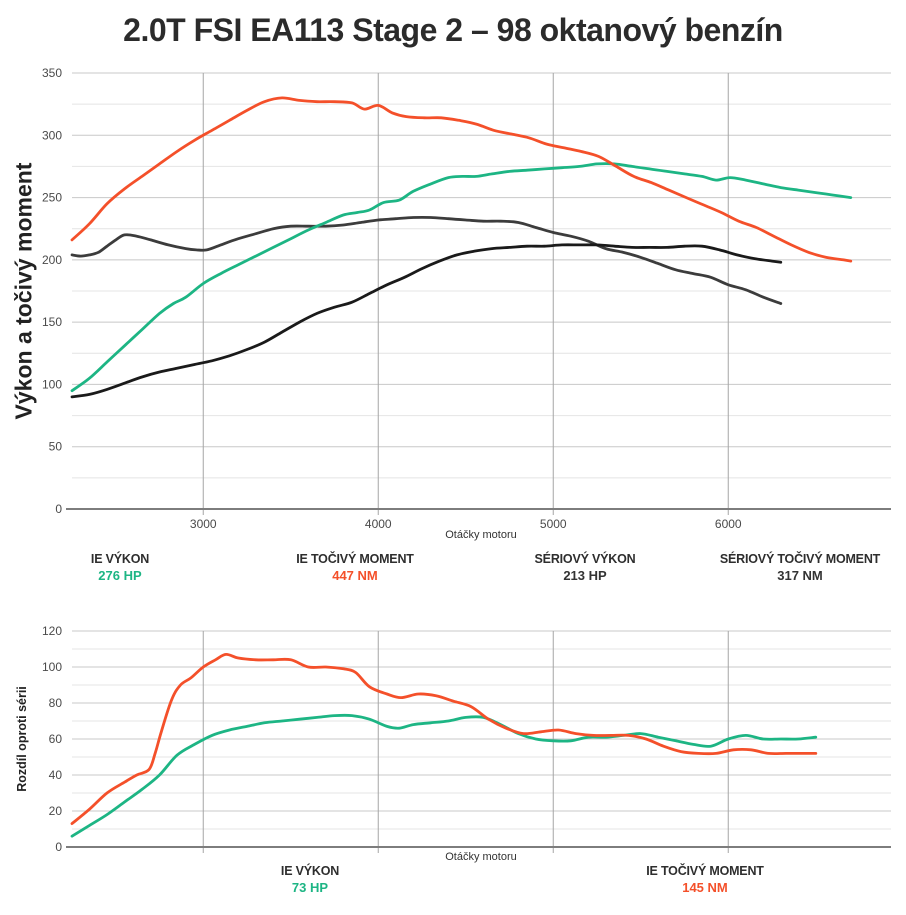  I want to click on y-tick-label: 300, so click(52, 135).